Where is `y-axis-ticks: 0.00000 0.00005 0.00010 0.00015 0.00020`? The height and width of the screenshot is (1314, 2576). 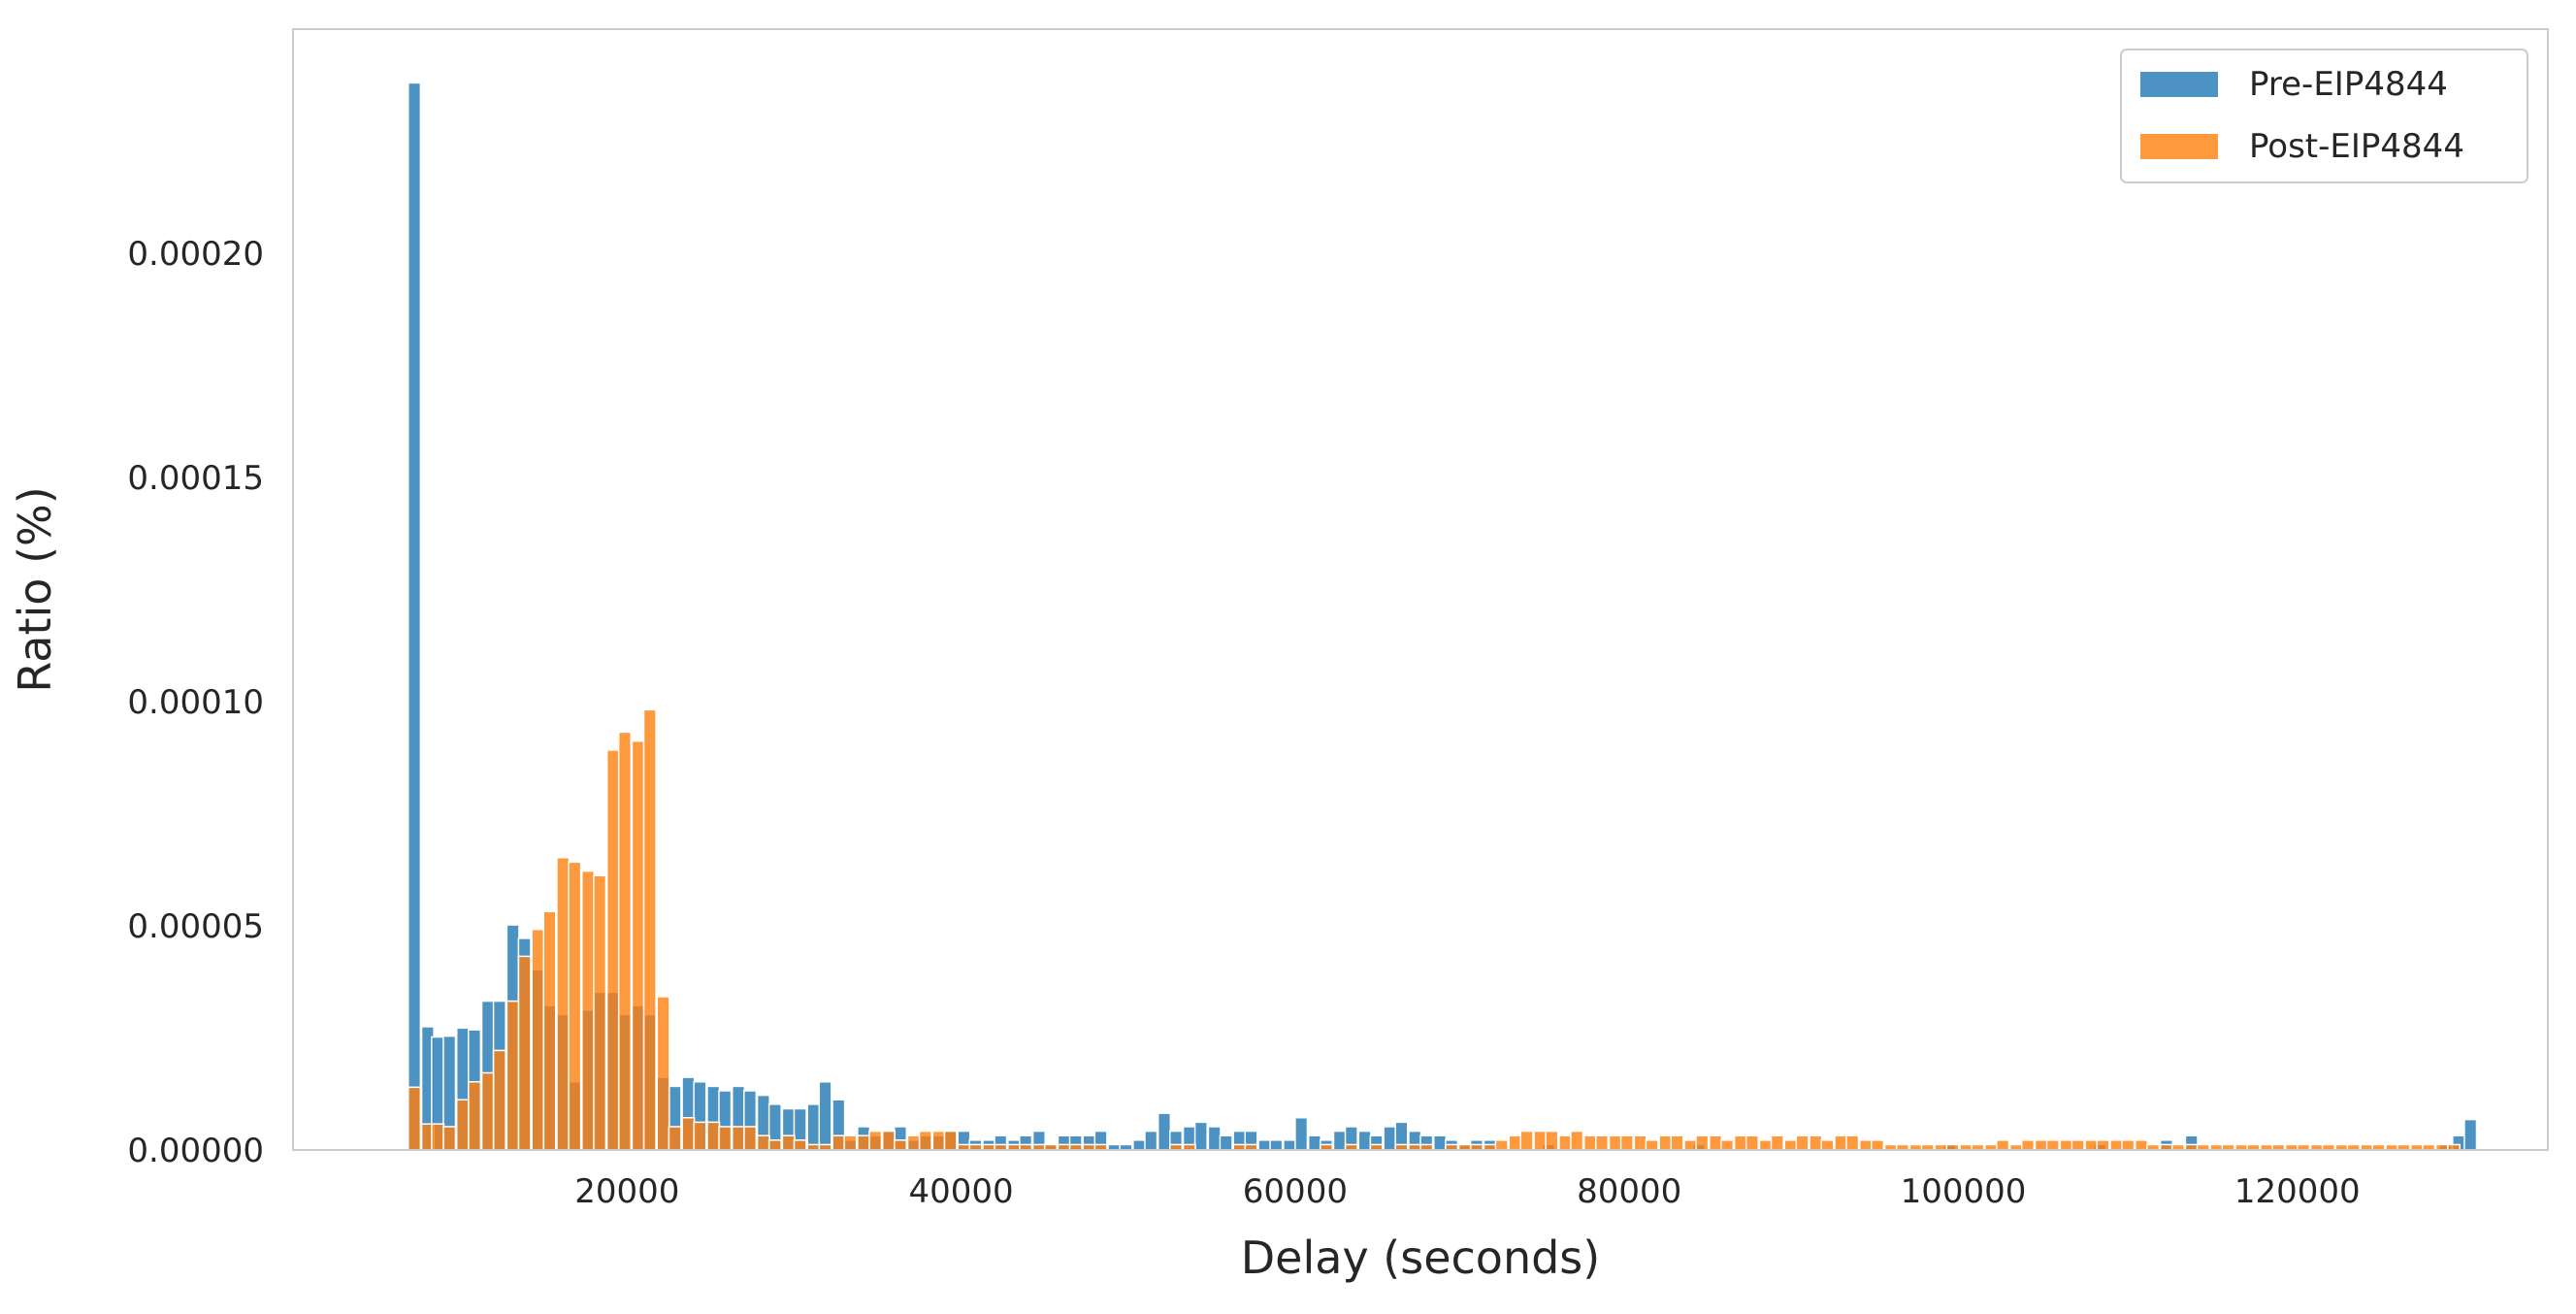
y-axis-ticks: 0.00000 0.00005 0.00010 0.00015 0.00020 is located at coordinates (195, 702).